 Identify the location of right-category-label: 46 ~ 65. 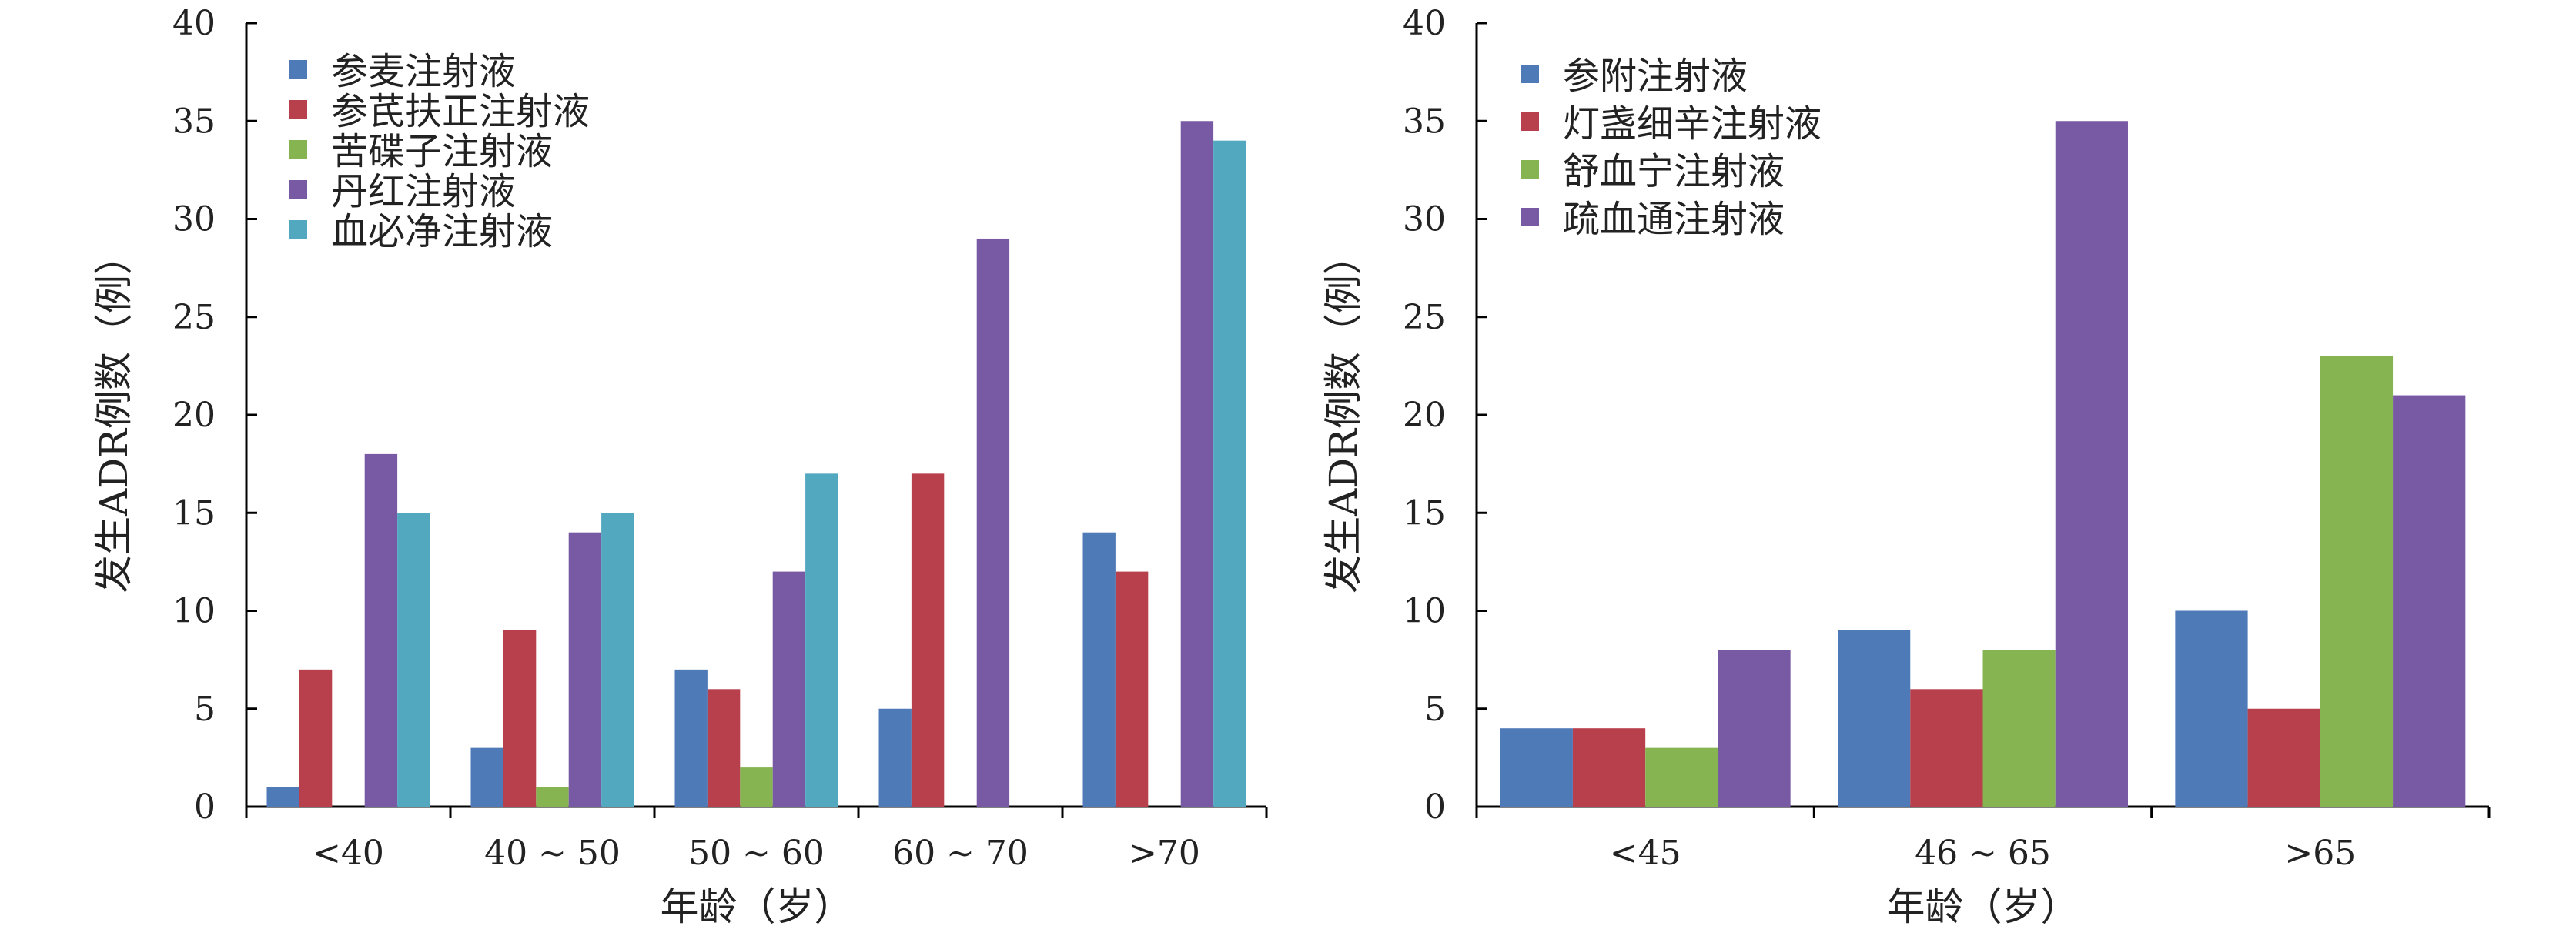
(1983, 854).